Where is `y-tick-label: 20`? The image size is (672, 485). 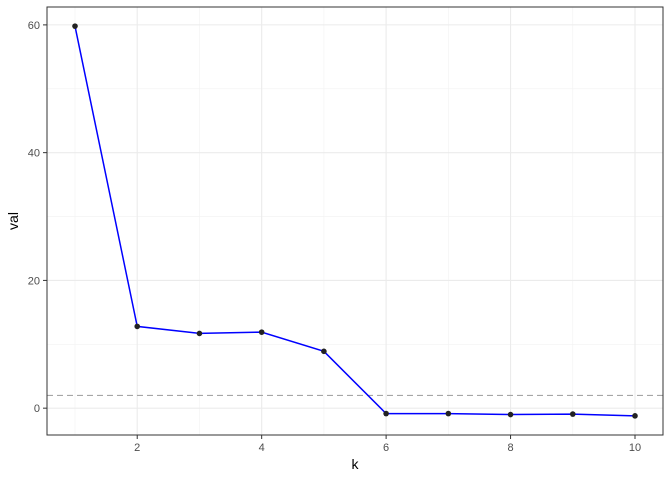 y-tick-label: 20 is located at coordinates (34, 281).